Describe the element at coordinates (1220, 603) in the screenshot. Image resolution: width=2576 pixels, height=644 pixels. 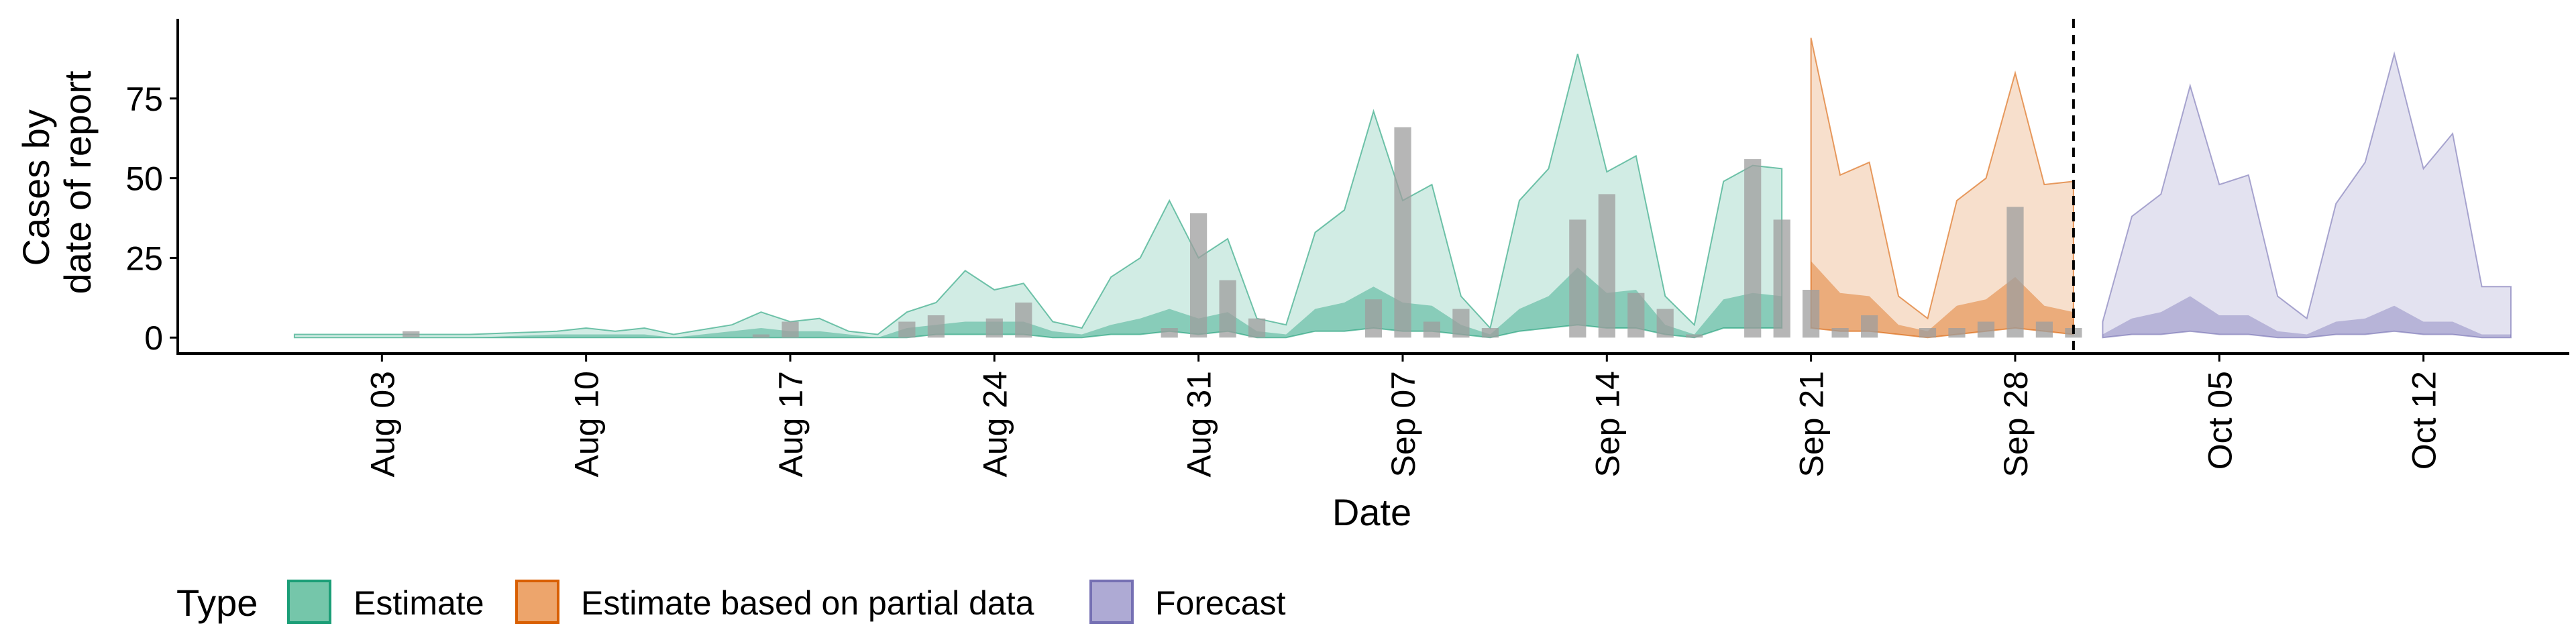
I see `legend-label-forecast: Forecast` at that location.